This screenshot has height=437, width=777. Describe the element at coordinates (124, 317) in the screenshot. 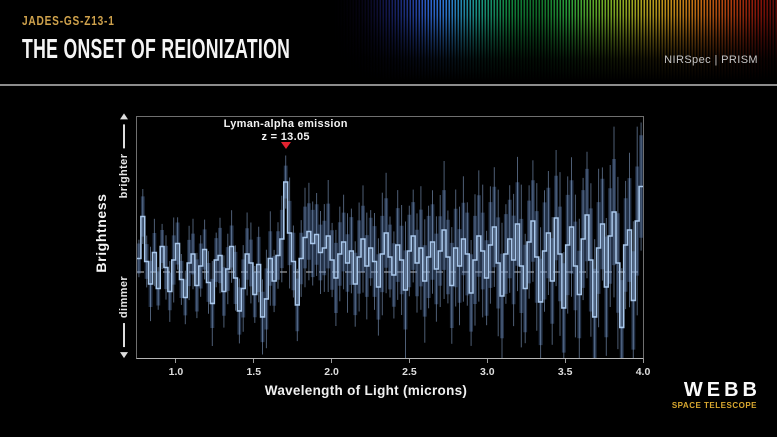

I see `y-axis-dimmer-label: dimmer` at that location.